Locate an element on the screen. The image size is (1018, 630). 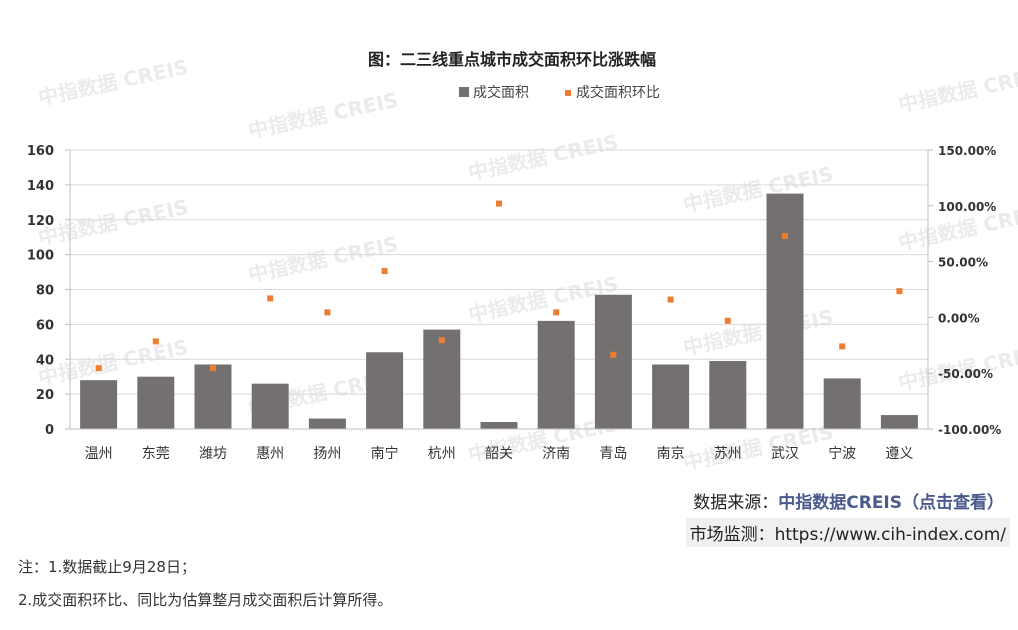
y-left-tick-label: 0 is located at coordinates (49, 430).